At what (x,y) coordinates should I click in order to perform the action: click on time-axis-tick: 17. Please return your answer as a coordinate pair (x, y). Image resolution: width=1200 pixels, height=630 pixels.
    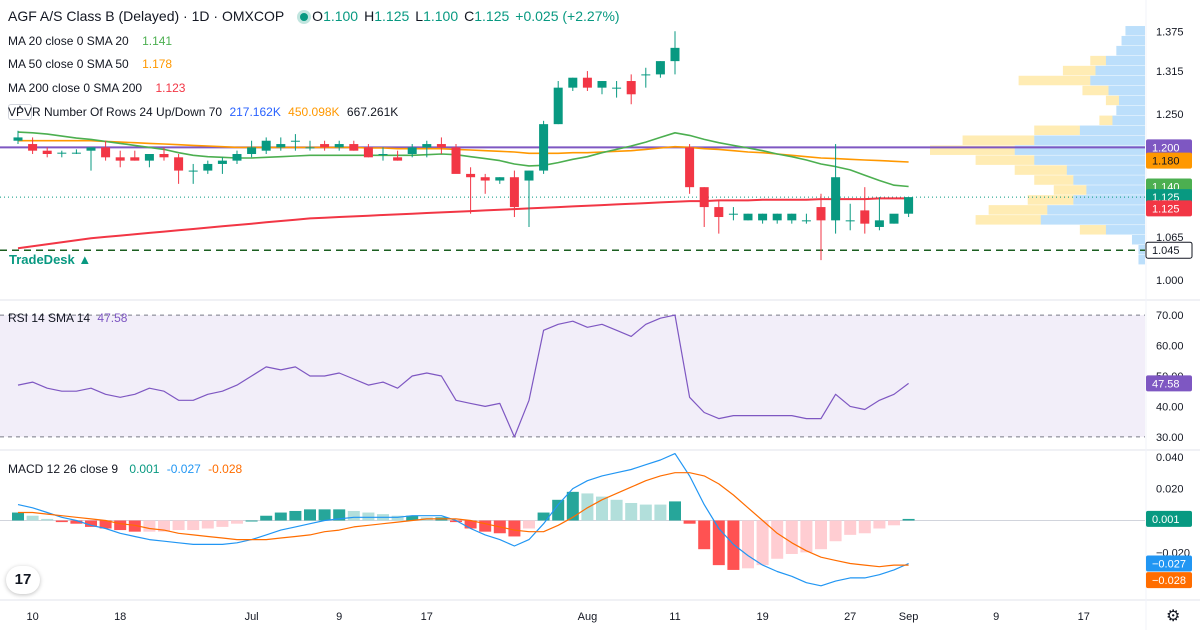
    Looking at the image, I should click on (1084, 617).